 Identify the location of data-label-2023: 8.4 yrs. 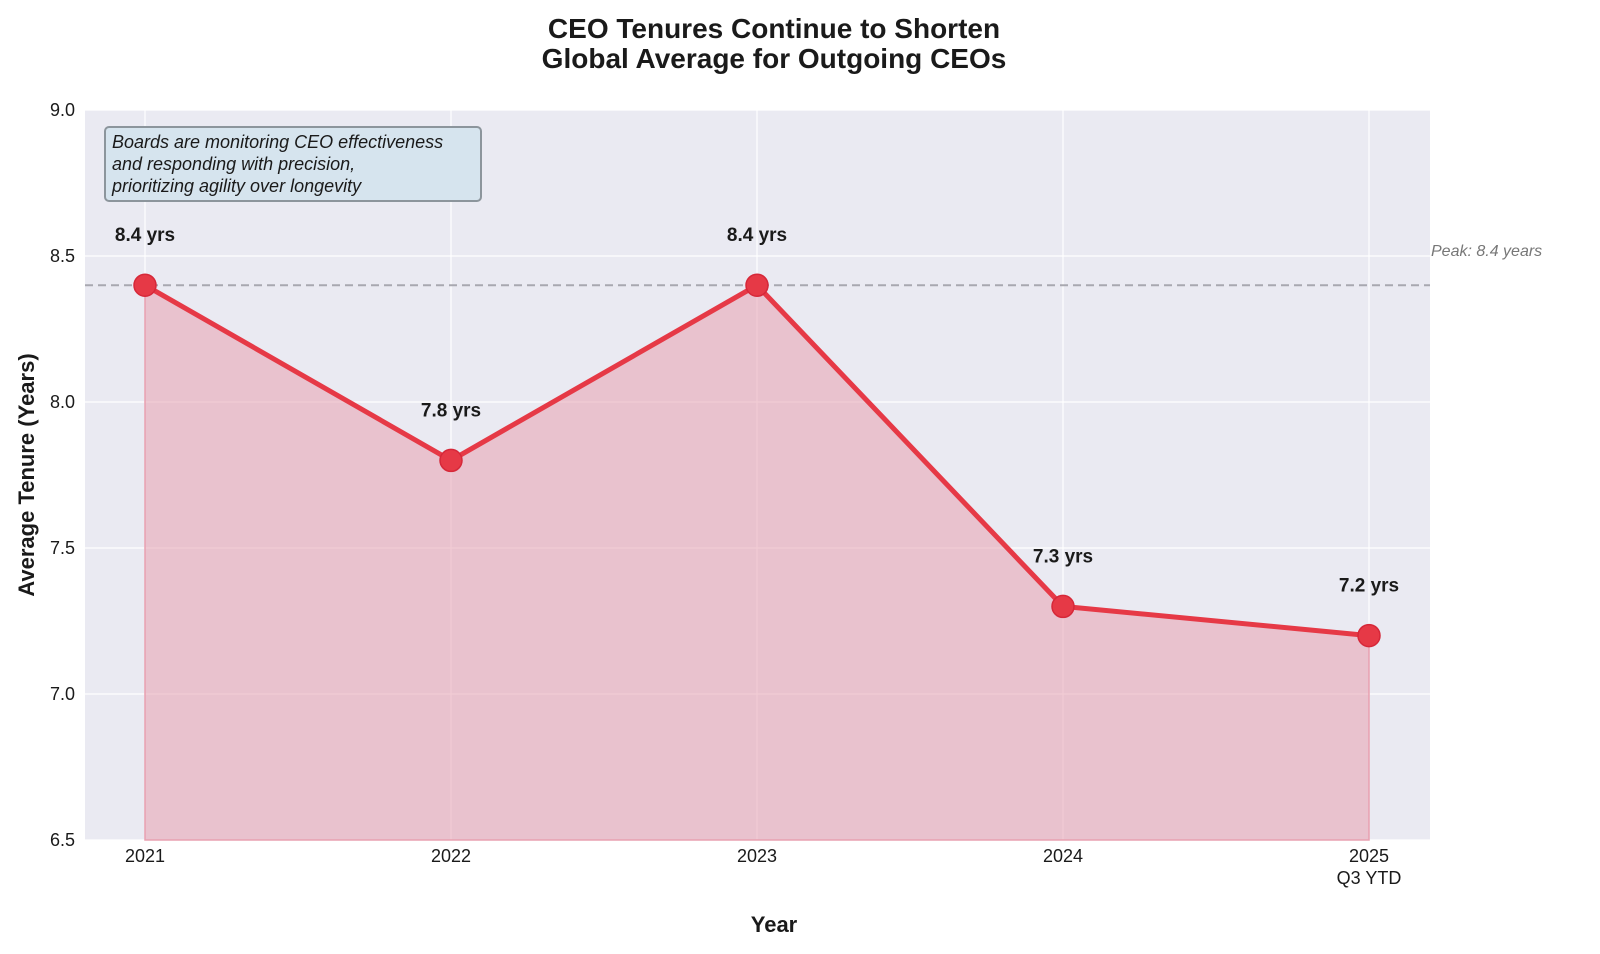
(757, 235).